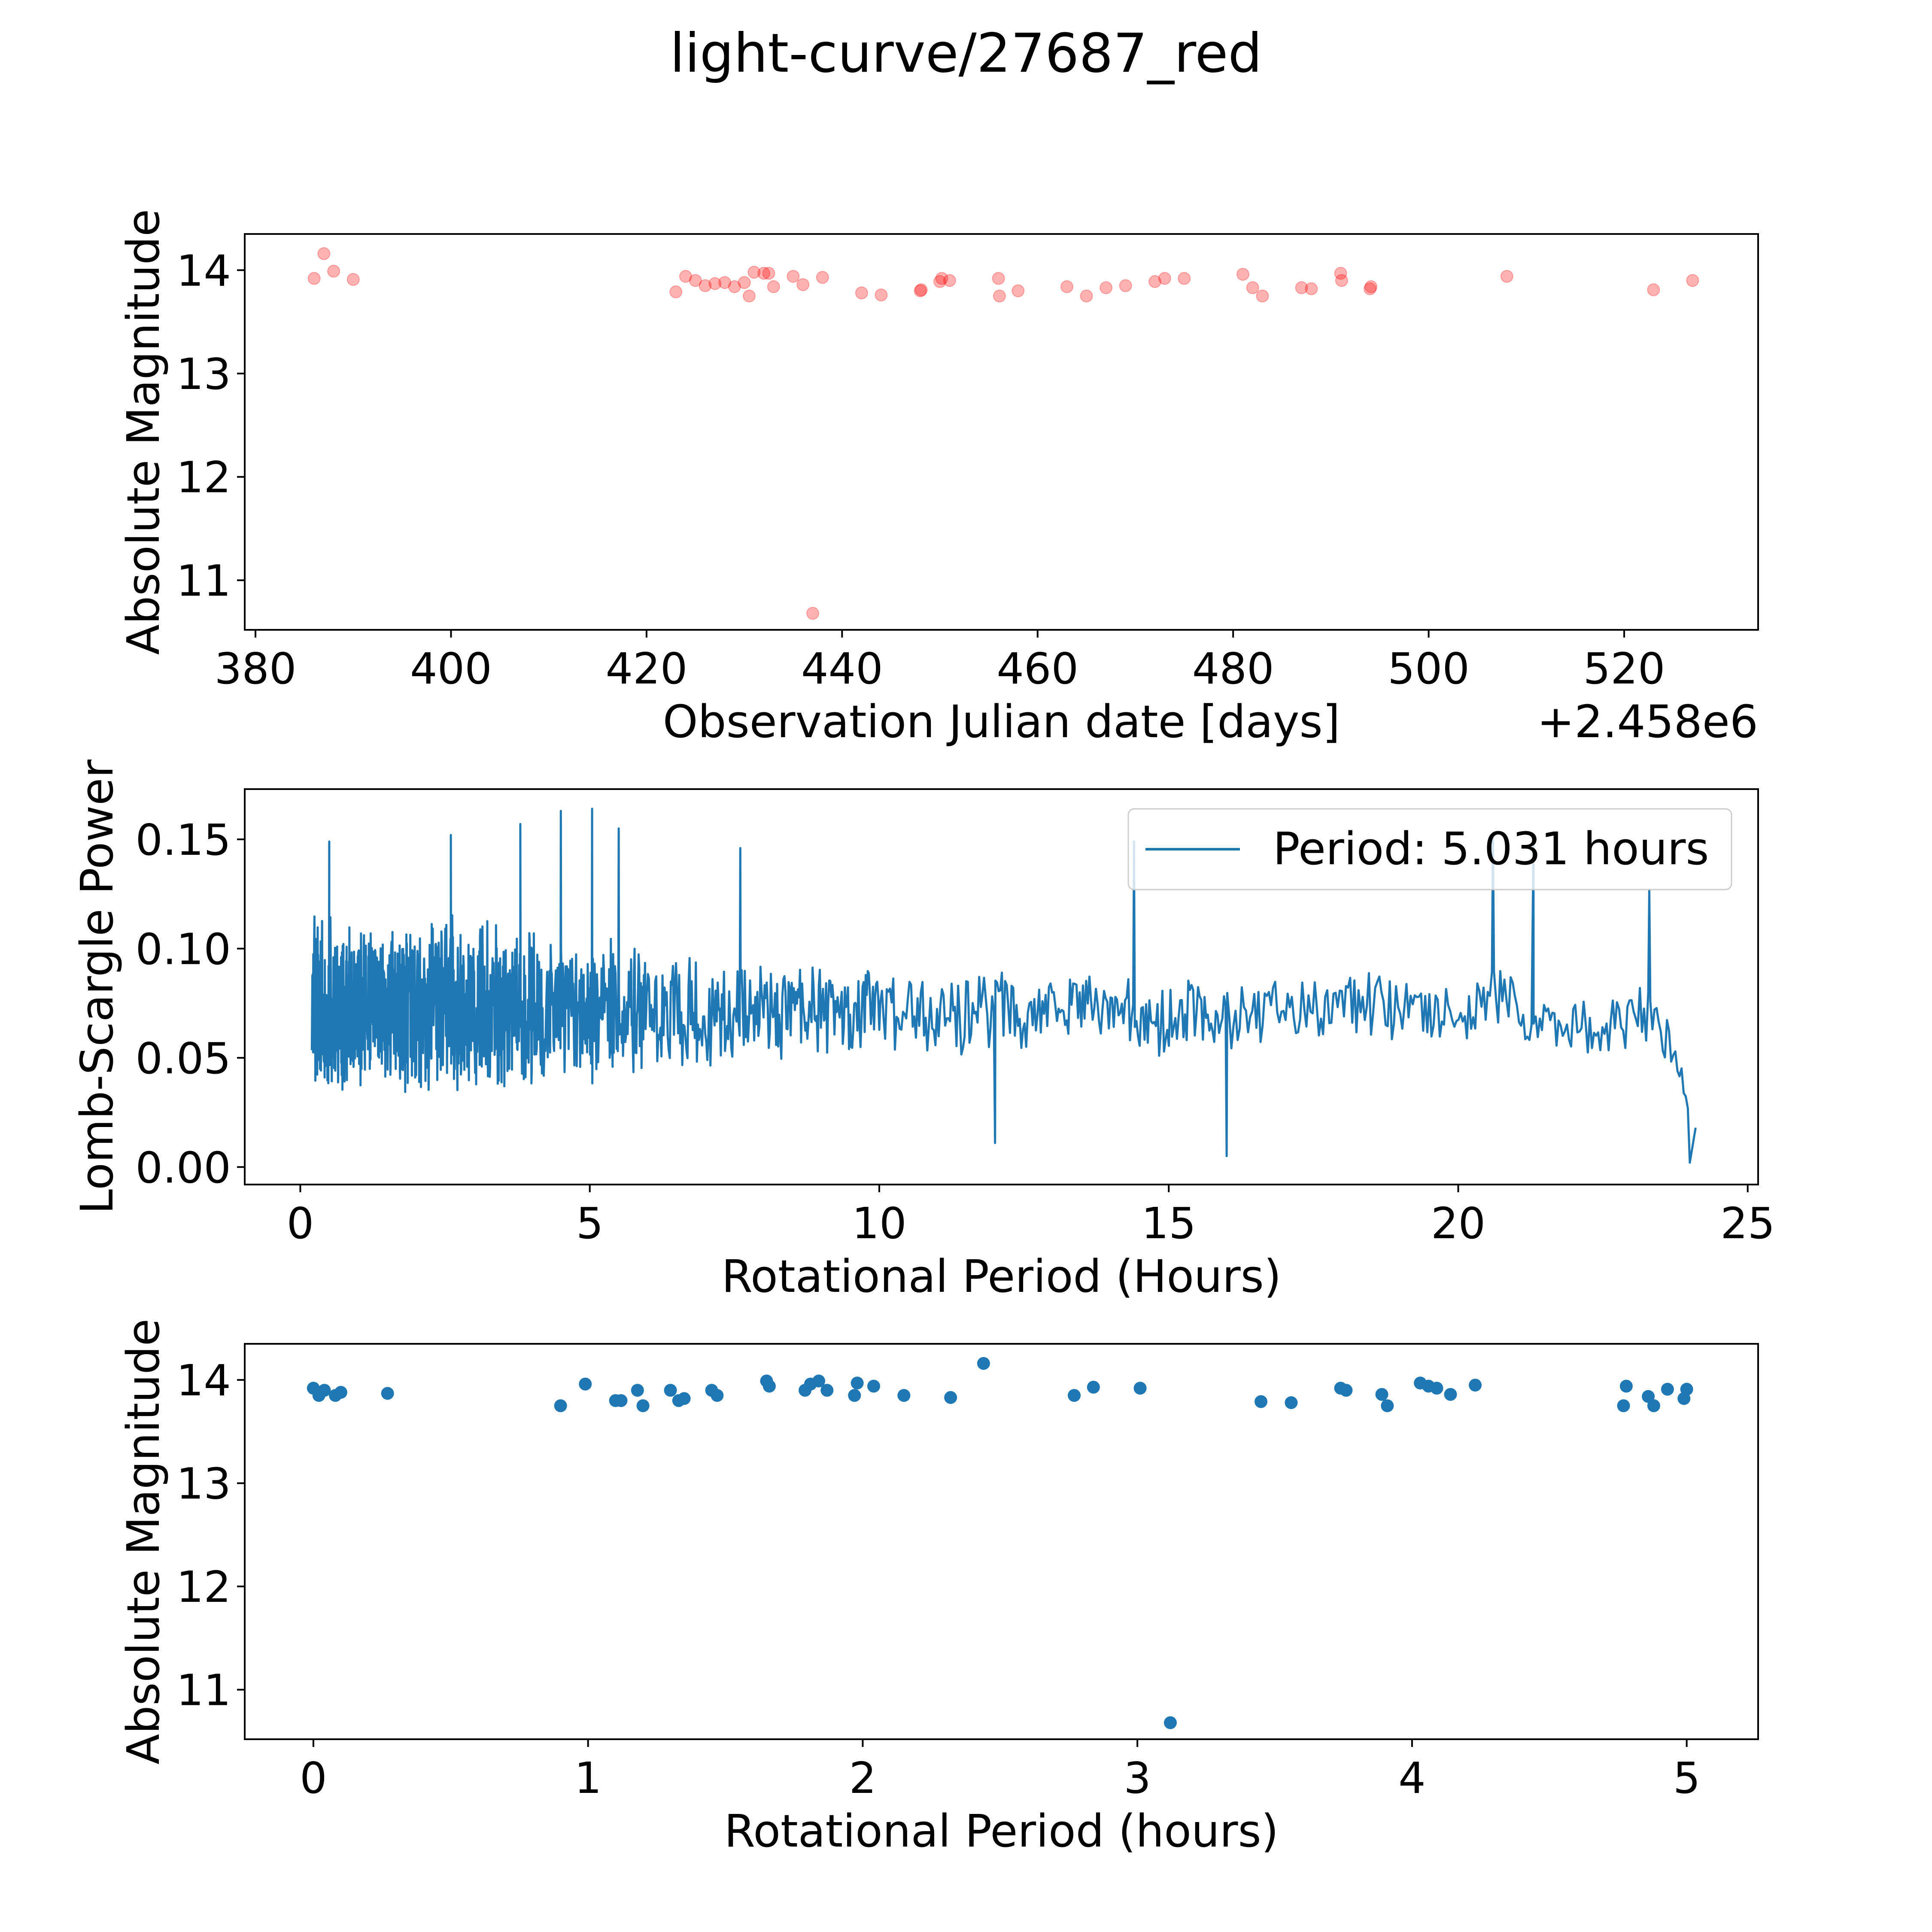 This screenshot has height=1932, width=1932. I want to click on x-axis-label: Rotational Period (Hours), so click(1002, 1276).